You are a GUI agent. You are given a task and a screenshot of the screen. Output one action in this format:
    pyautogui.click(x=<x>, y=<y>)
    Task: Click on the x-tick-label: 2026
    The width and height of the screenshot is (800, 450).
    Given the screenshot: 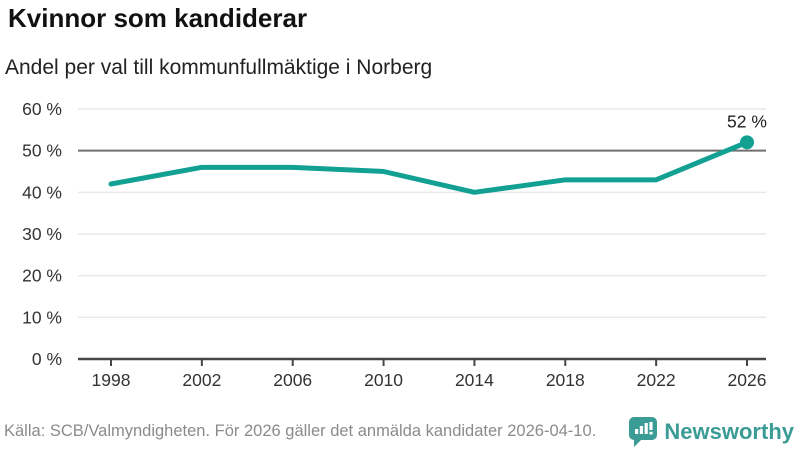 What is the action you would take?
    pyautogui.click(x=747, y=380)
    